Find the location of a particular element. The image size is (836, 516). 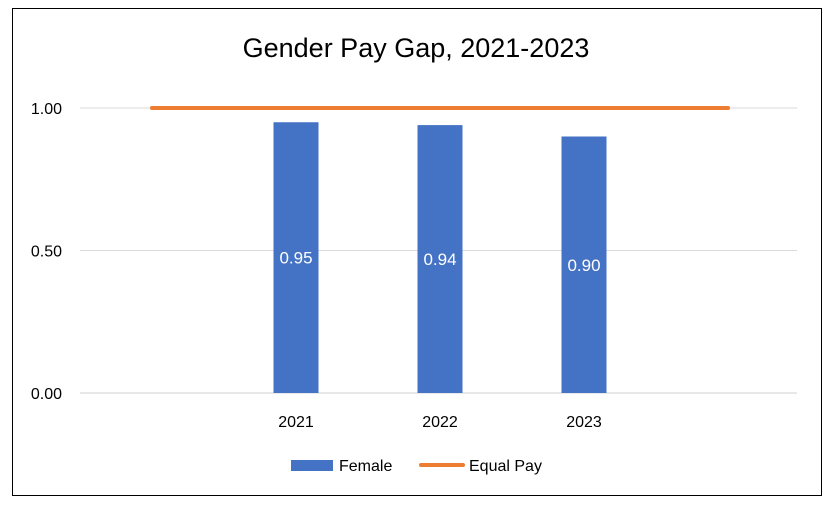

y-tick-label: 0.50 is located at coordinates (46, 252).